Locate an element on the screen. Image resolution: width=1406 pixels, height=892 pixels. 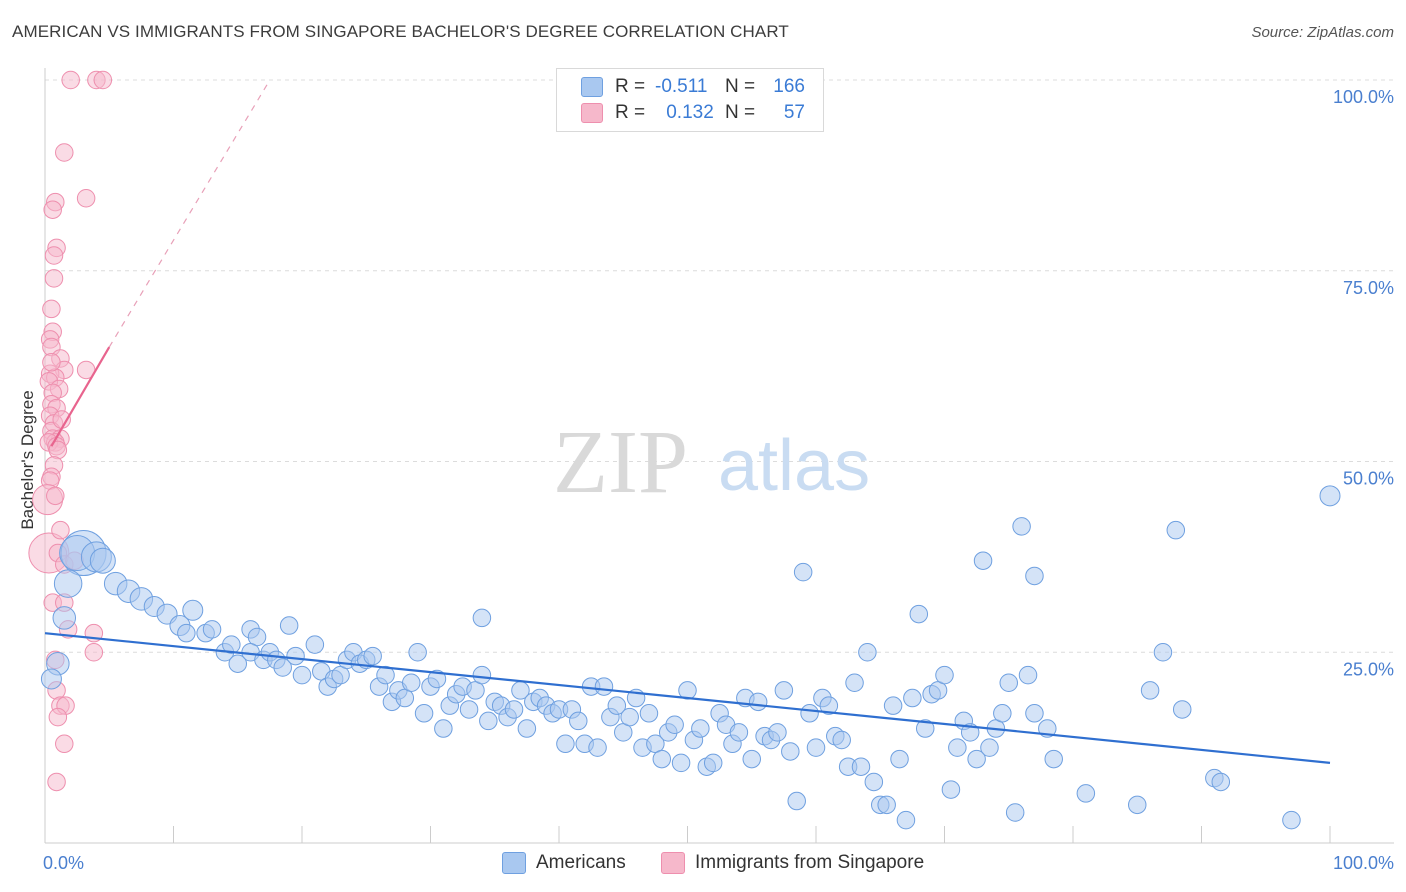
legend-item-singapore: Immigrants from Singapore is located at coordinates (792, 863).